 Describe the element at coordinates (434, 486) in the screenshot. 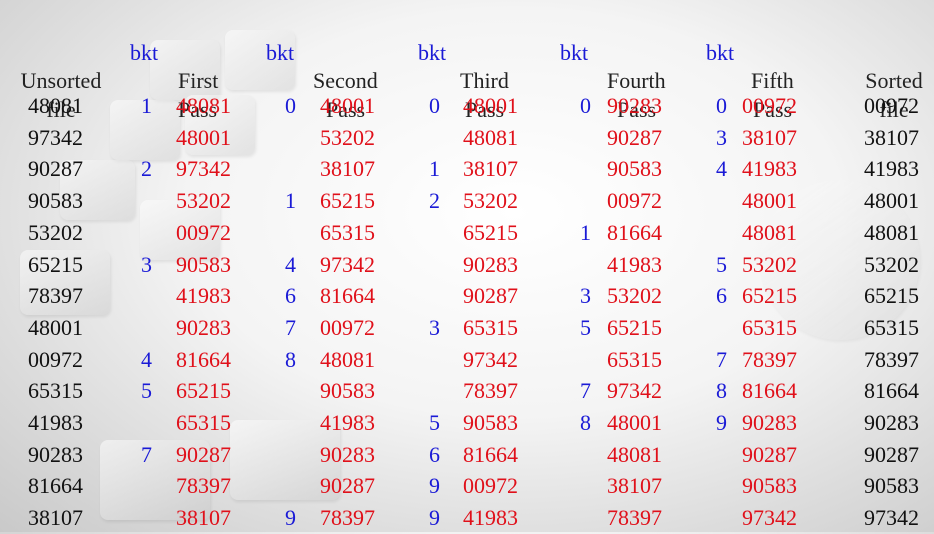

I see `pass3-bucket: 9` at that location.